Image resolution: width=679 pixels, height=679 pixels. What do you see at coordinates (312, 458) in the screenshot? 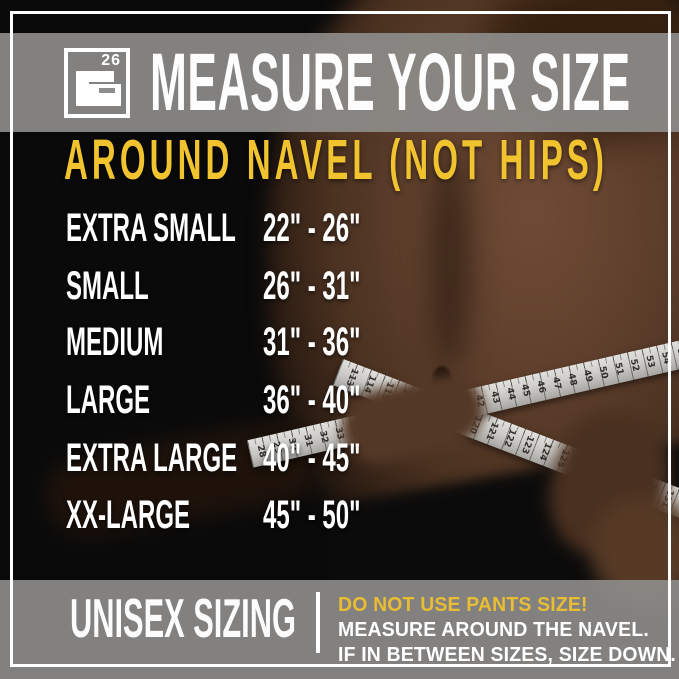
I see `size-range: 40" - 45"` at bounding box center [312, 458].